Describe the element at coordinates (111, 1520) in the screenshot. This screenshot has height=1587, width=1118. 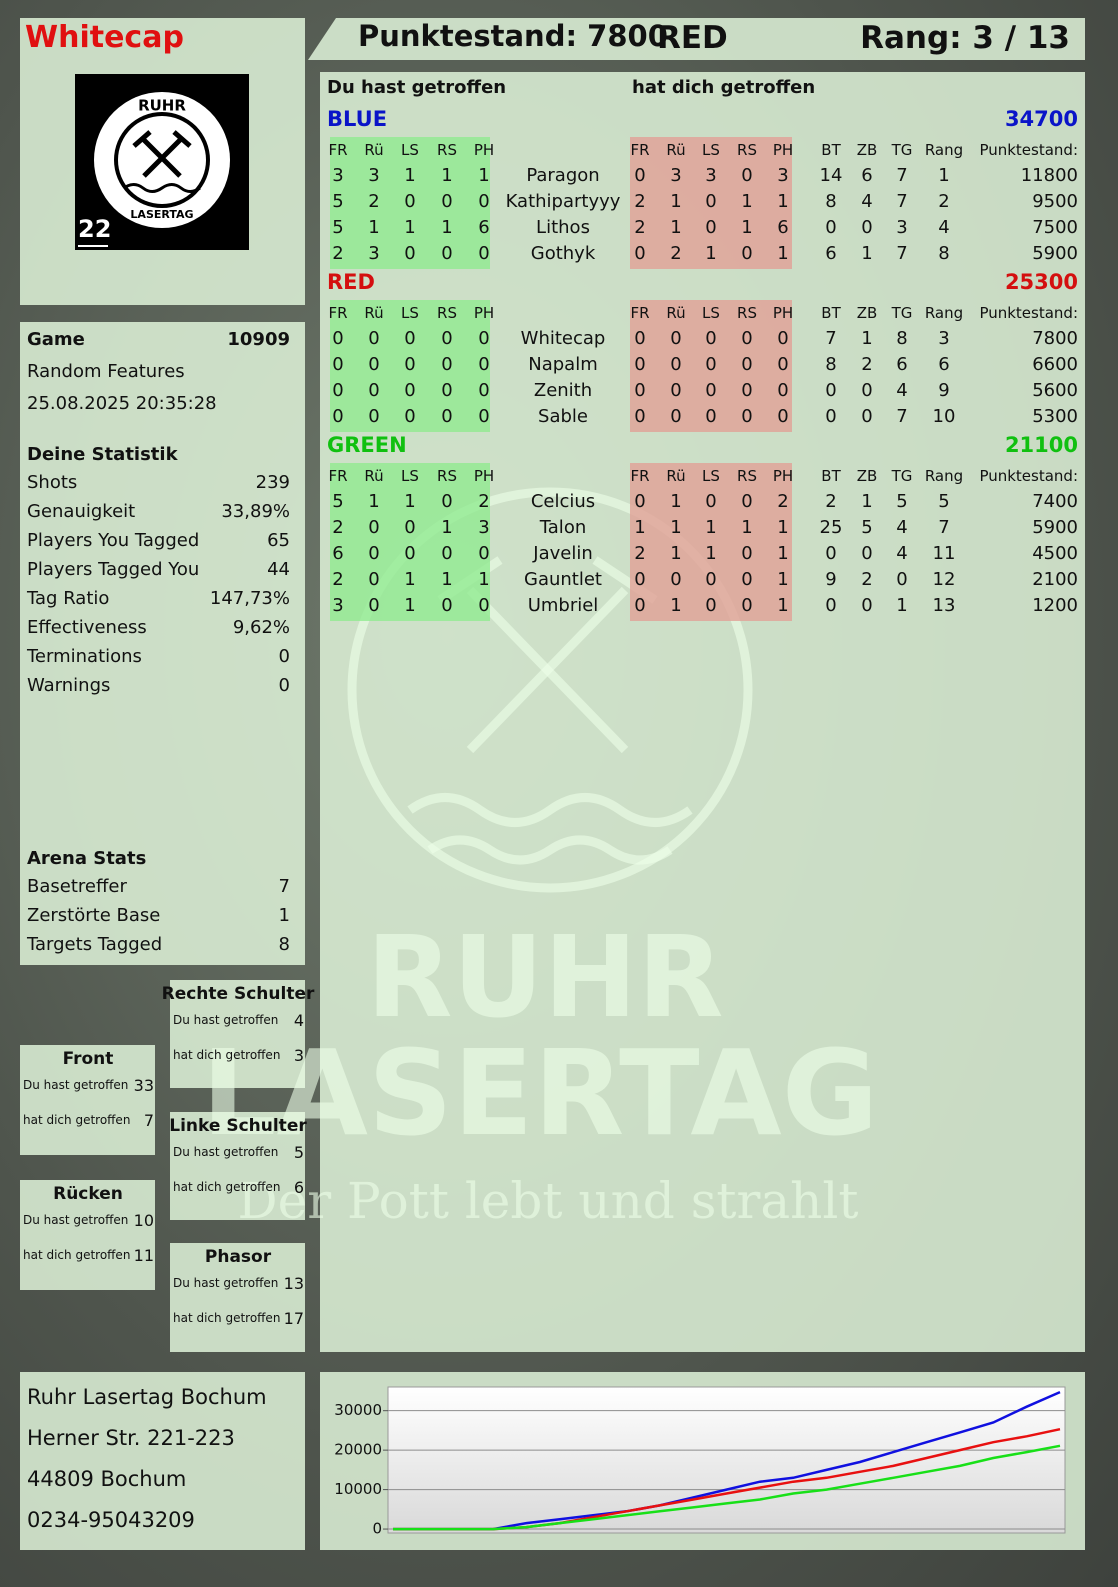
I see `address-line: 0234-95043209` at that location.